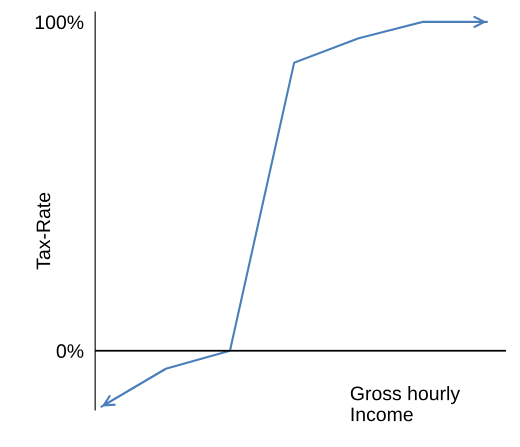 The height and width of the screenshot is (447, 520). What do you see at coordinates (70, 351) in the screenshot?
I see `y-tick-label: 0%` at bounding box center [70, 351].